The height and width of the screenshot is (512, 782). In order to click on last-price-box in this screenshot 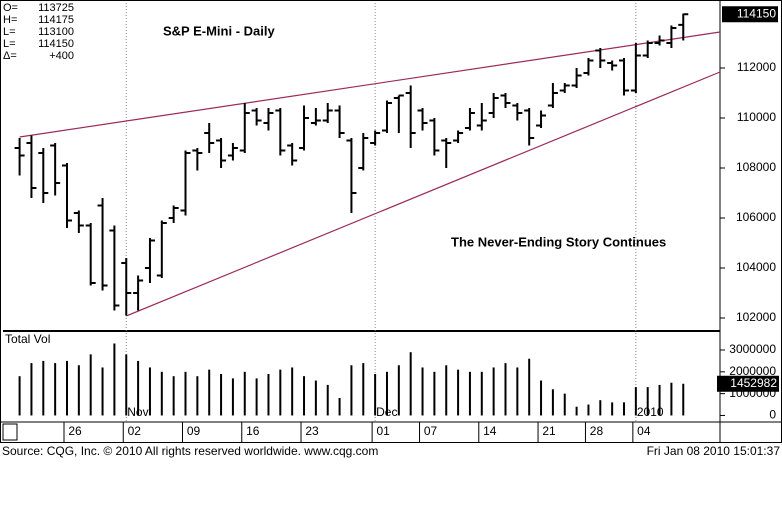, I will do `click(750, 14)`.